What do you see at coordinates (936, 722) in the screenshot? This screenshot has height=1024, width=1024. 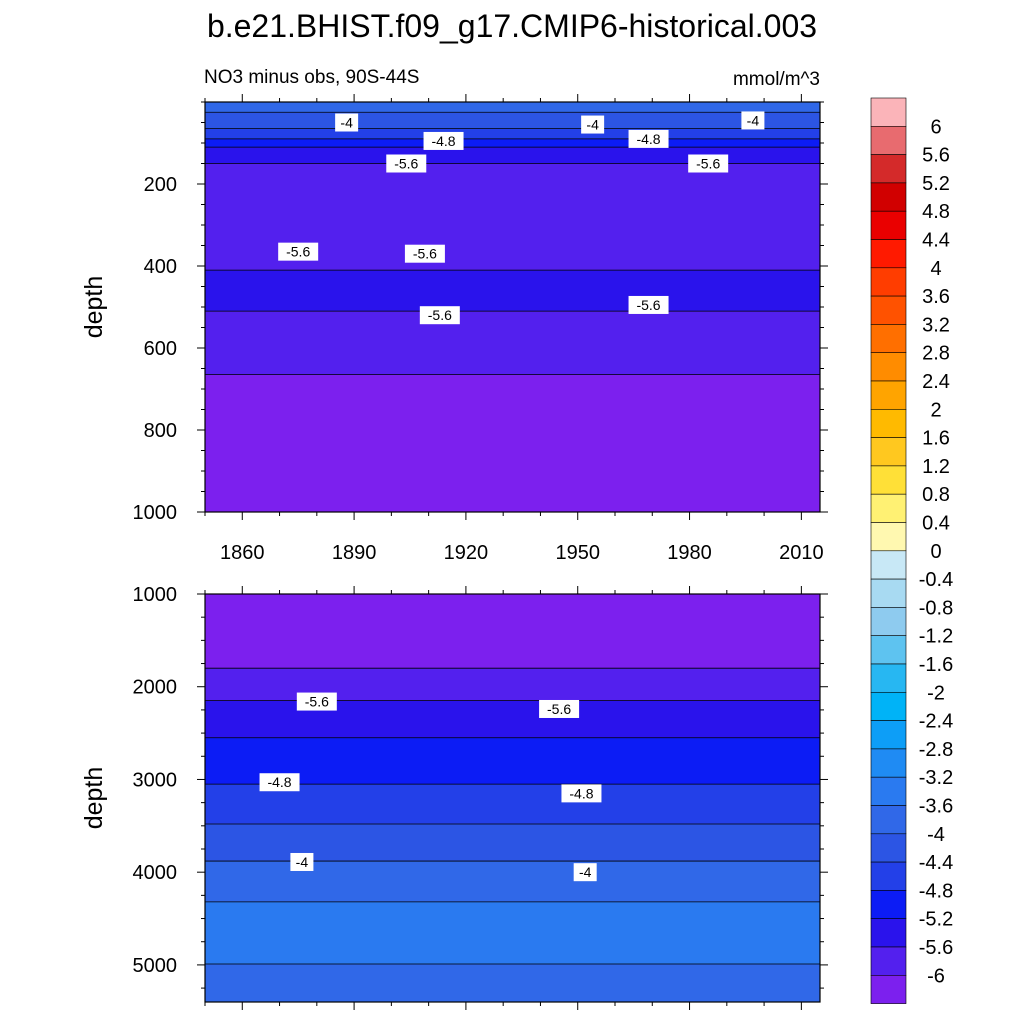 I see `colorbar-label: -2.4` at bounding box center [936, 722].